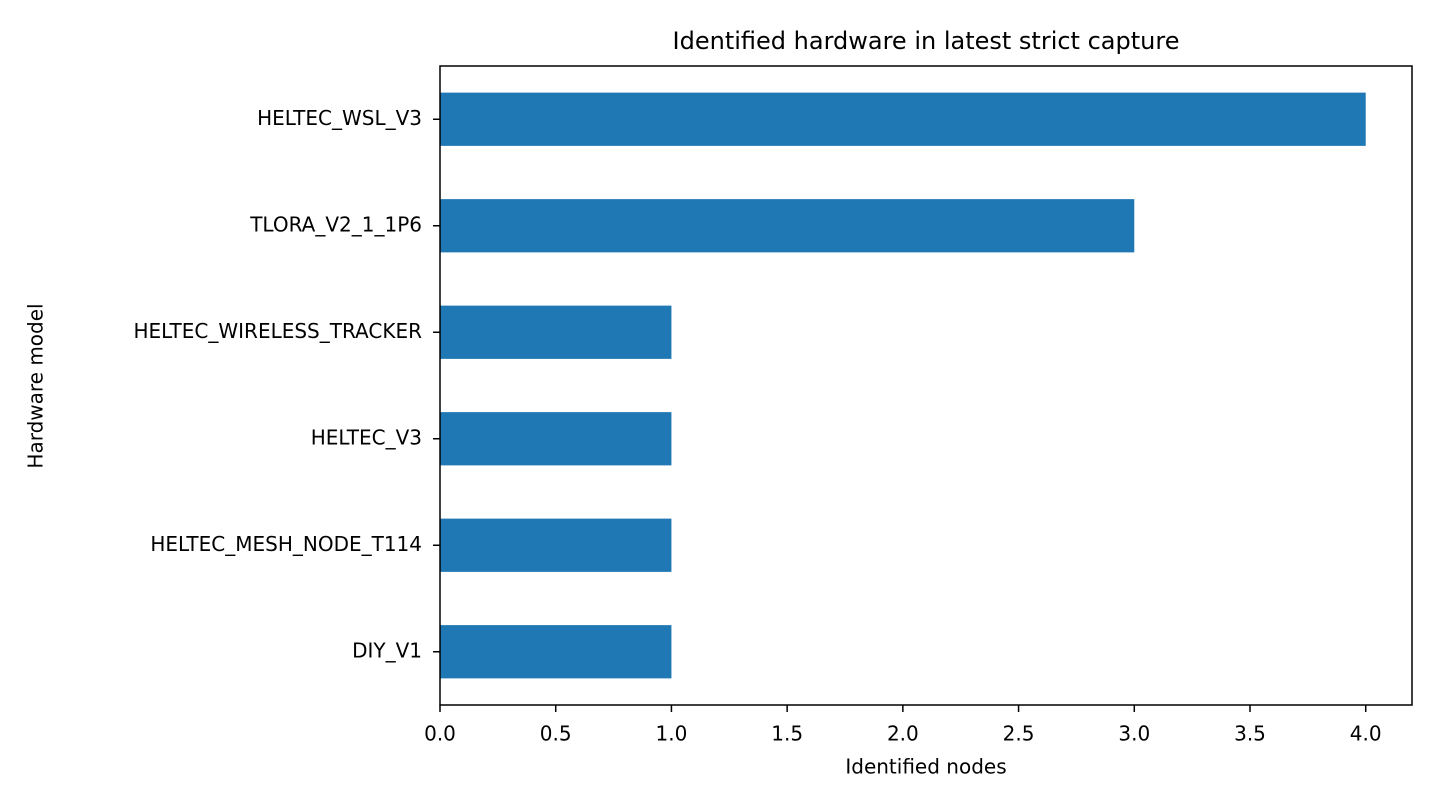 The height and width of the screenshot is (810, 1440). I want to click on x-tick-label: 3.5, so click(1250, 734).